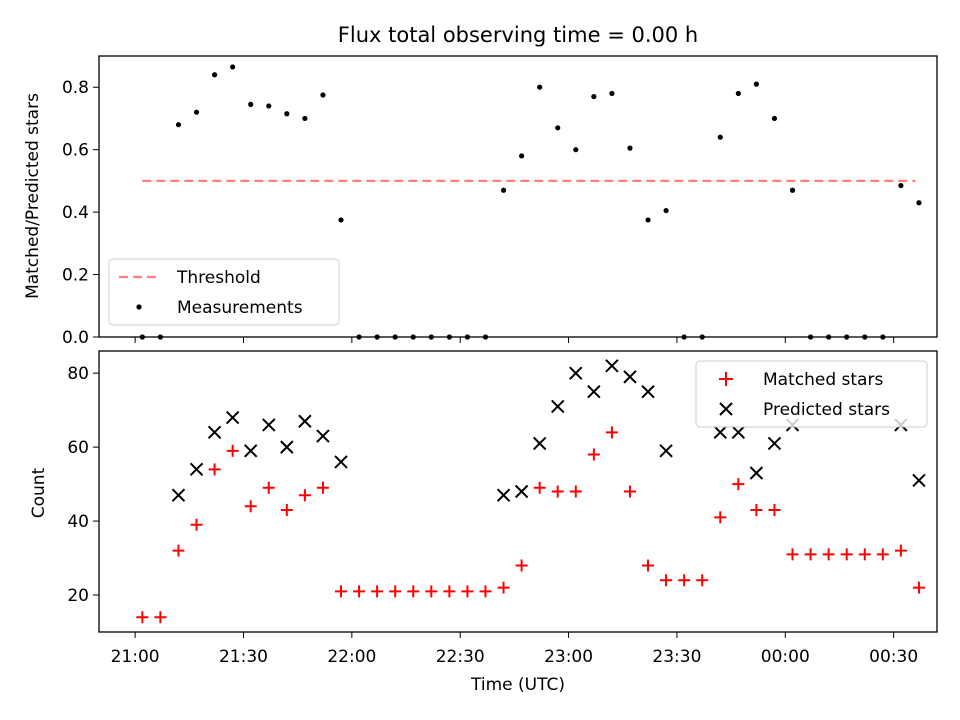  What do you see at coordinates (826, 410) in the screenshot?
I see `legend-predicted-label: Predicted stars` at bounding box center [826, 410].